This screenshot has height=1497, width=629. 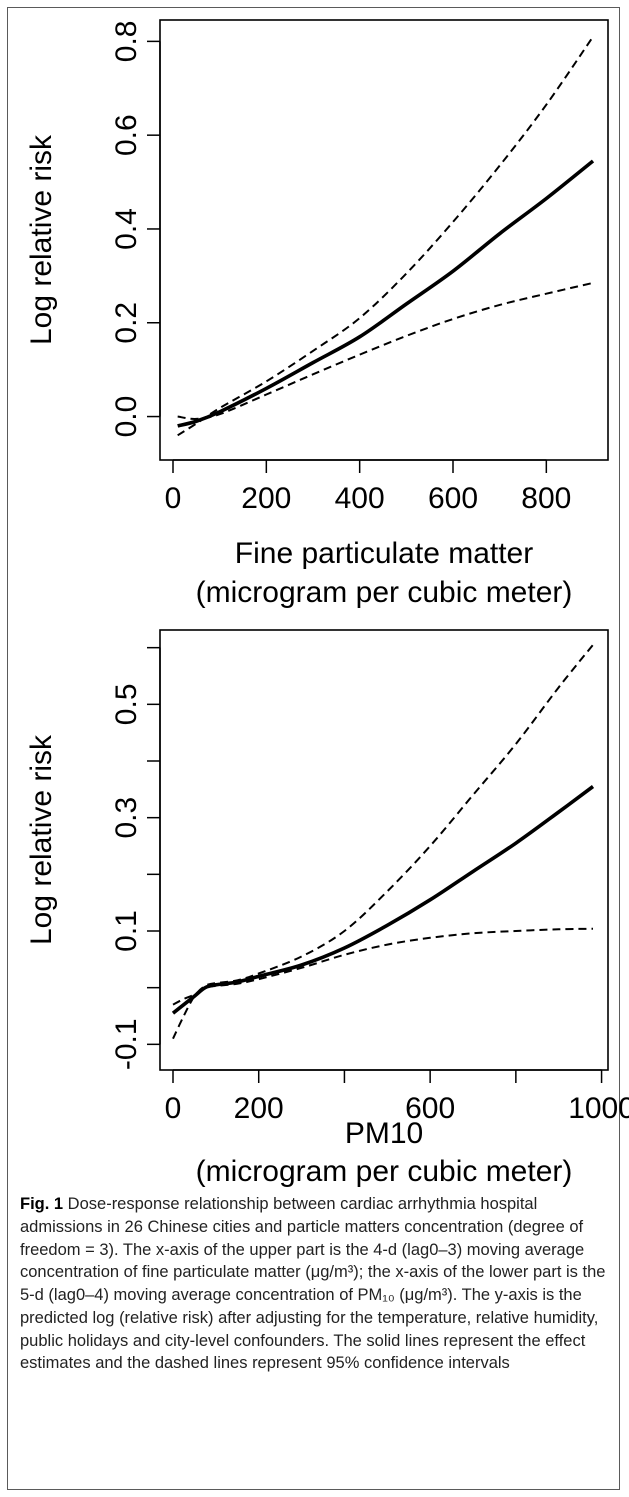 What do you see at coordinates (126, 818) in the screenshot?
I see `y-tick-label: 0.3` at bounding box center [126, 818].